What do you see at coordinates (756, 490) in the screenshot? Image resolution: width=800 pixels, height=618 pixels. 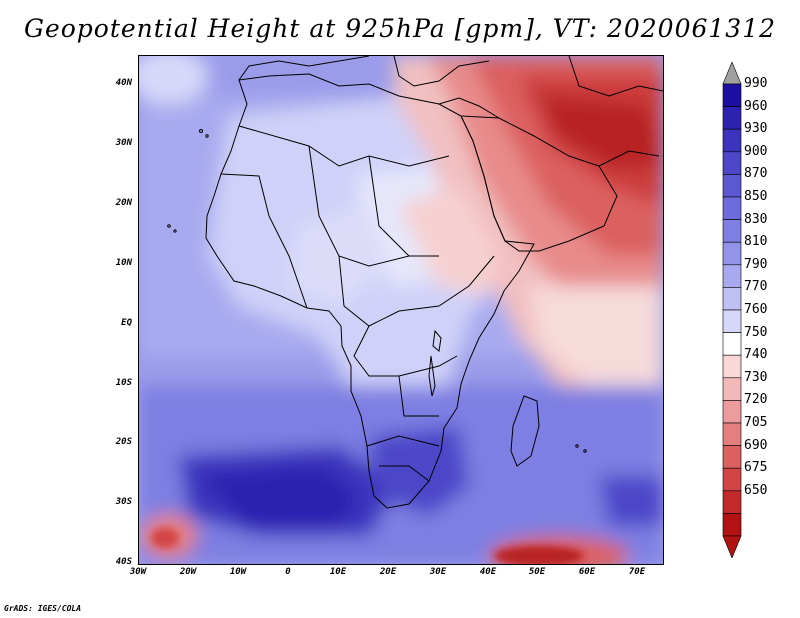 I see `colorbar-tick-label: 650` at bounding box center [756, 490].